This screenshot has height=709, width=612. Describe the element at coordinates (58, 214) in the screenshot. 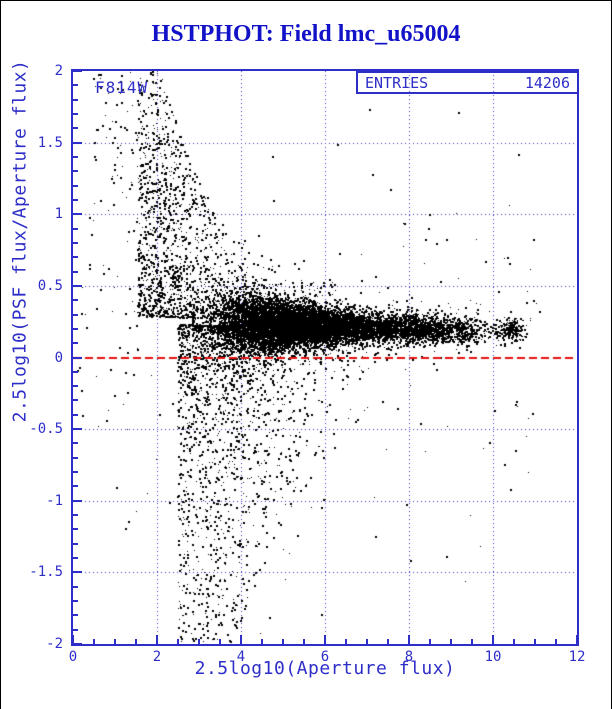

I see `y-tick-label: 1` at that location.